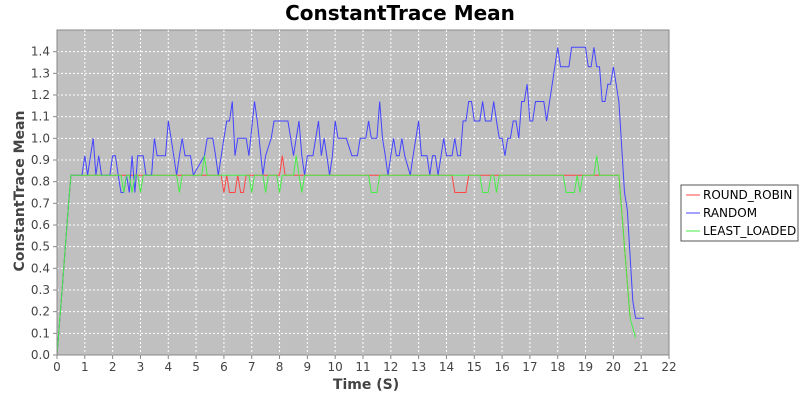 The width and height of the screenshot is (800, 400). I want to click on y-tick-label: 0.1, so click(40, 333).